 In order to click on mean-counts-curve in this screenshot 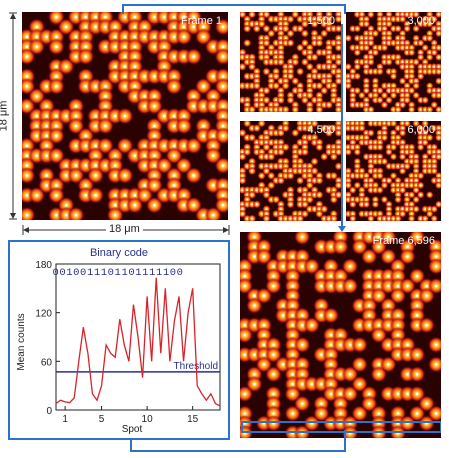, I will do `click(138, 342)`.